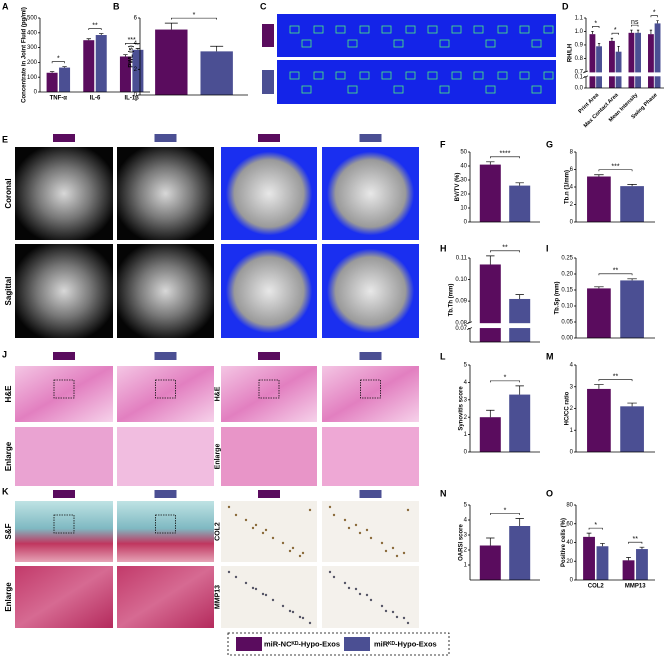  I want to click on y-tick-label: 3, so click(466, 400).